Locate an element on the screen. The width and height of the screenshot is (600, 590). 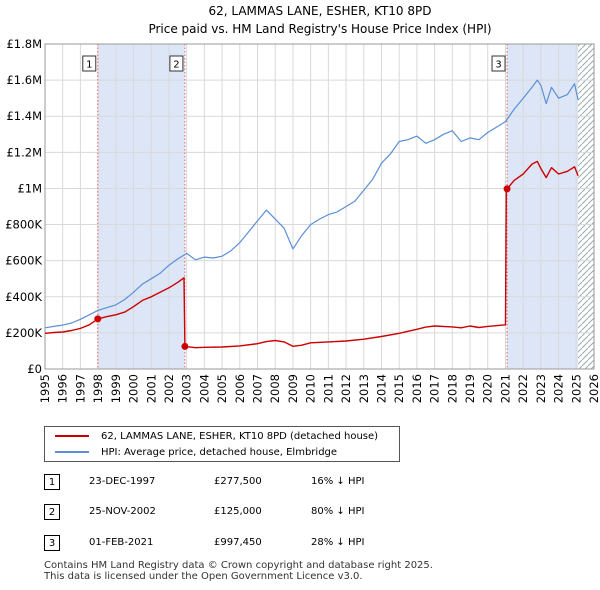
transaction-date: 25-NOV-2002 is located at coordinates (122, 511).